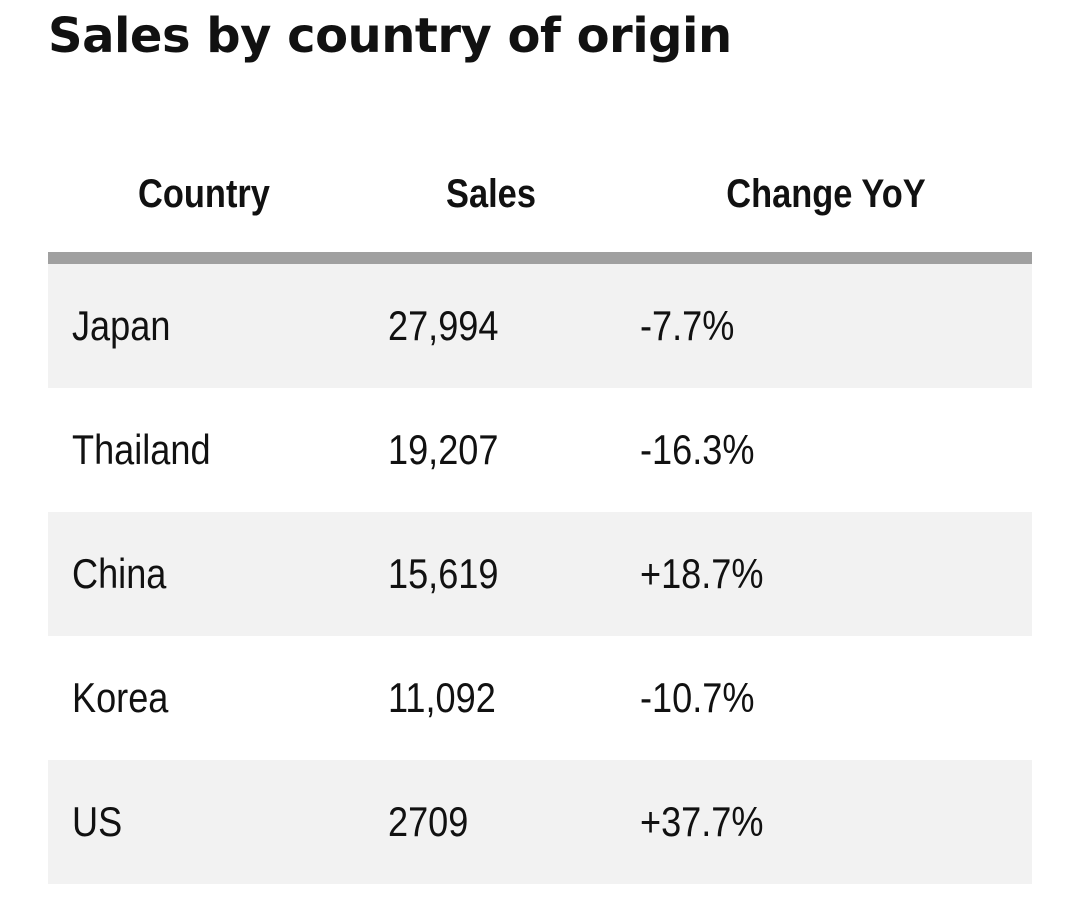  What do you see at coordinates (540, 258) in the screenshot?
I see `header-divider` at bounding box center [540, 258].